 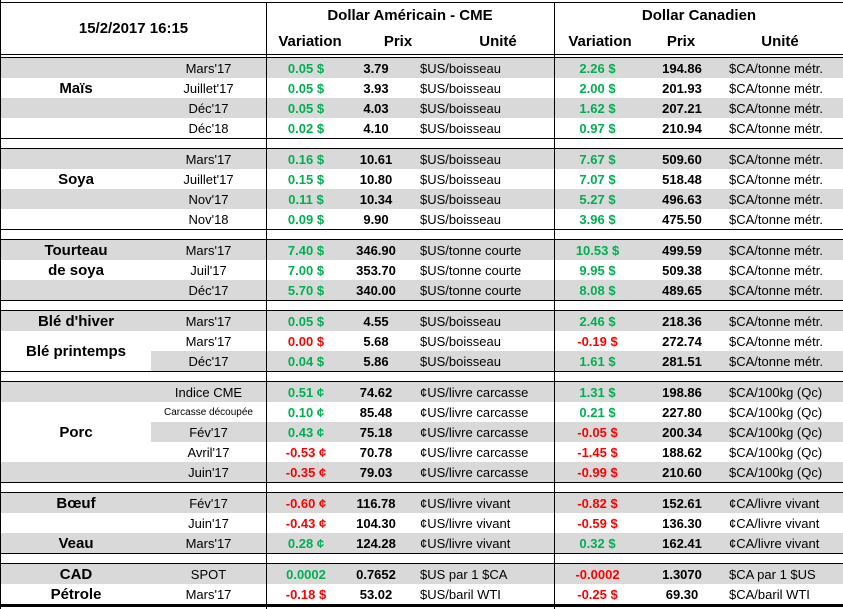 I want to click on us-unit-cell: $US par 1 $CA, so click(x=480, y=574).